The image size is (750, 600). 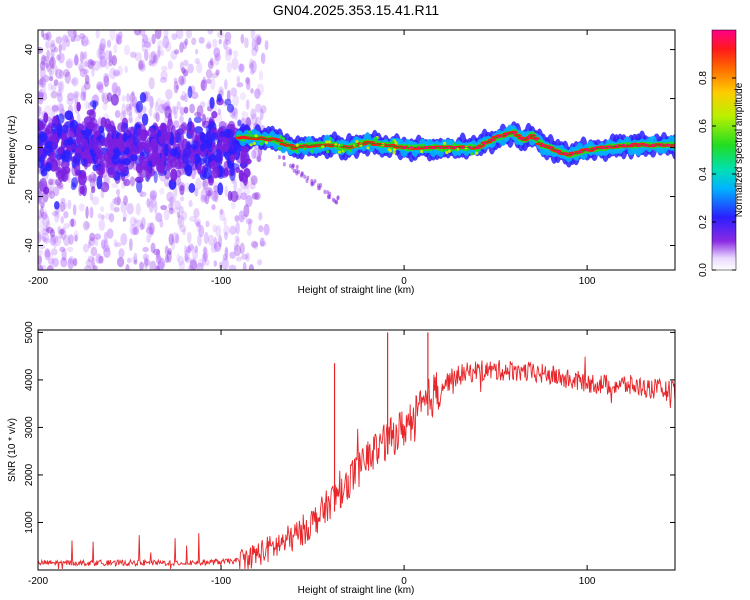 I want to click on snr-ytick-label: 1000, so click(x=29, y=522).